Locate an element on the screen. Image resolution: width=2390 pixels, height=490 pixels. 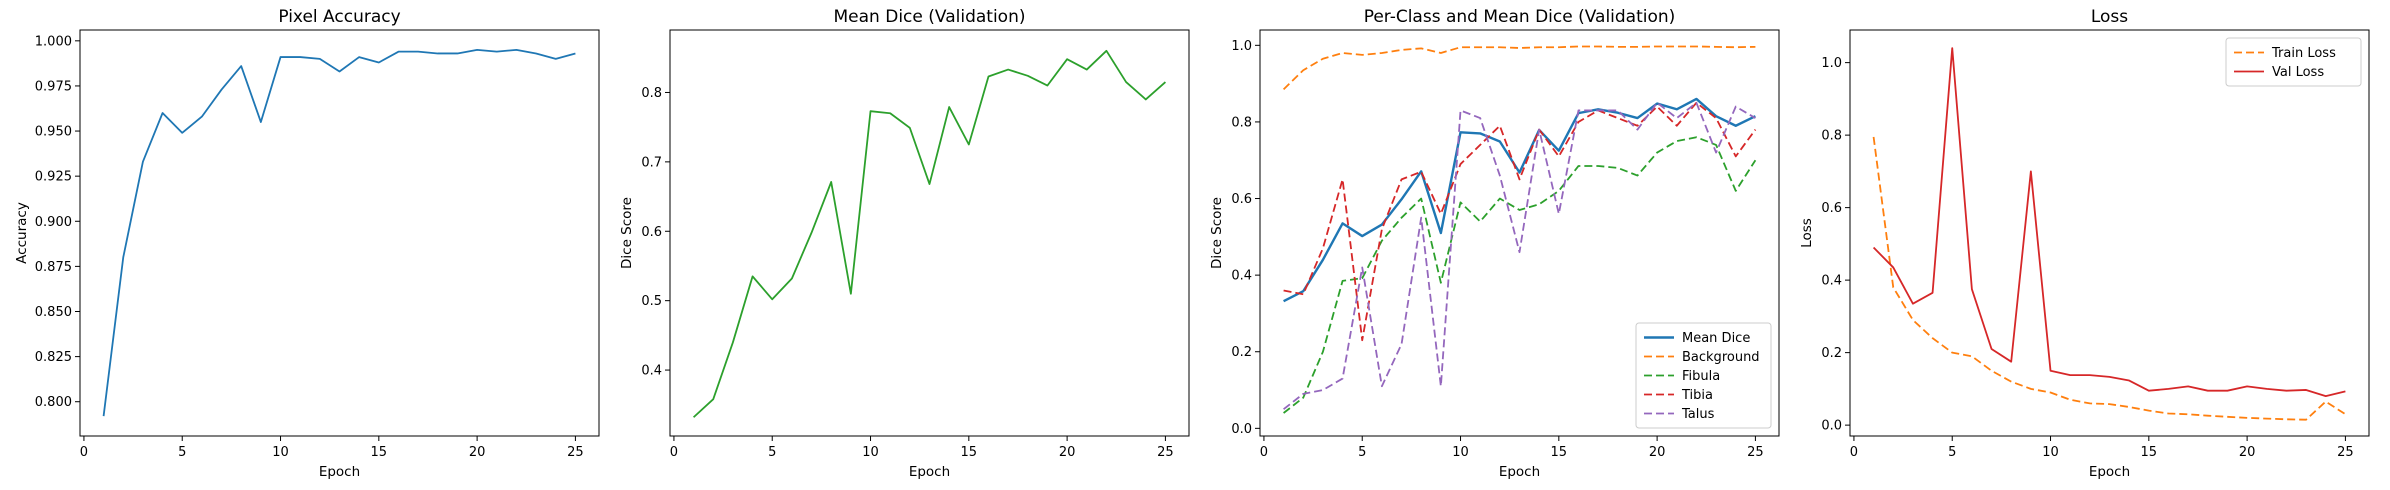
y-tick-label: 0.950 is located at coordinates (53, 132).